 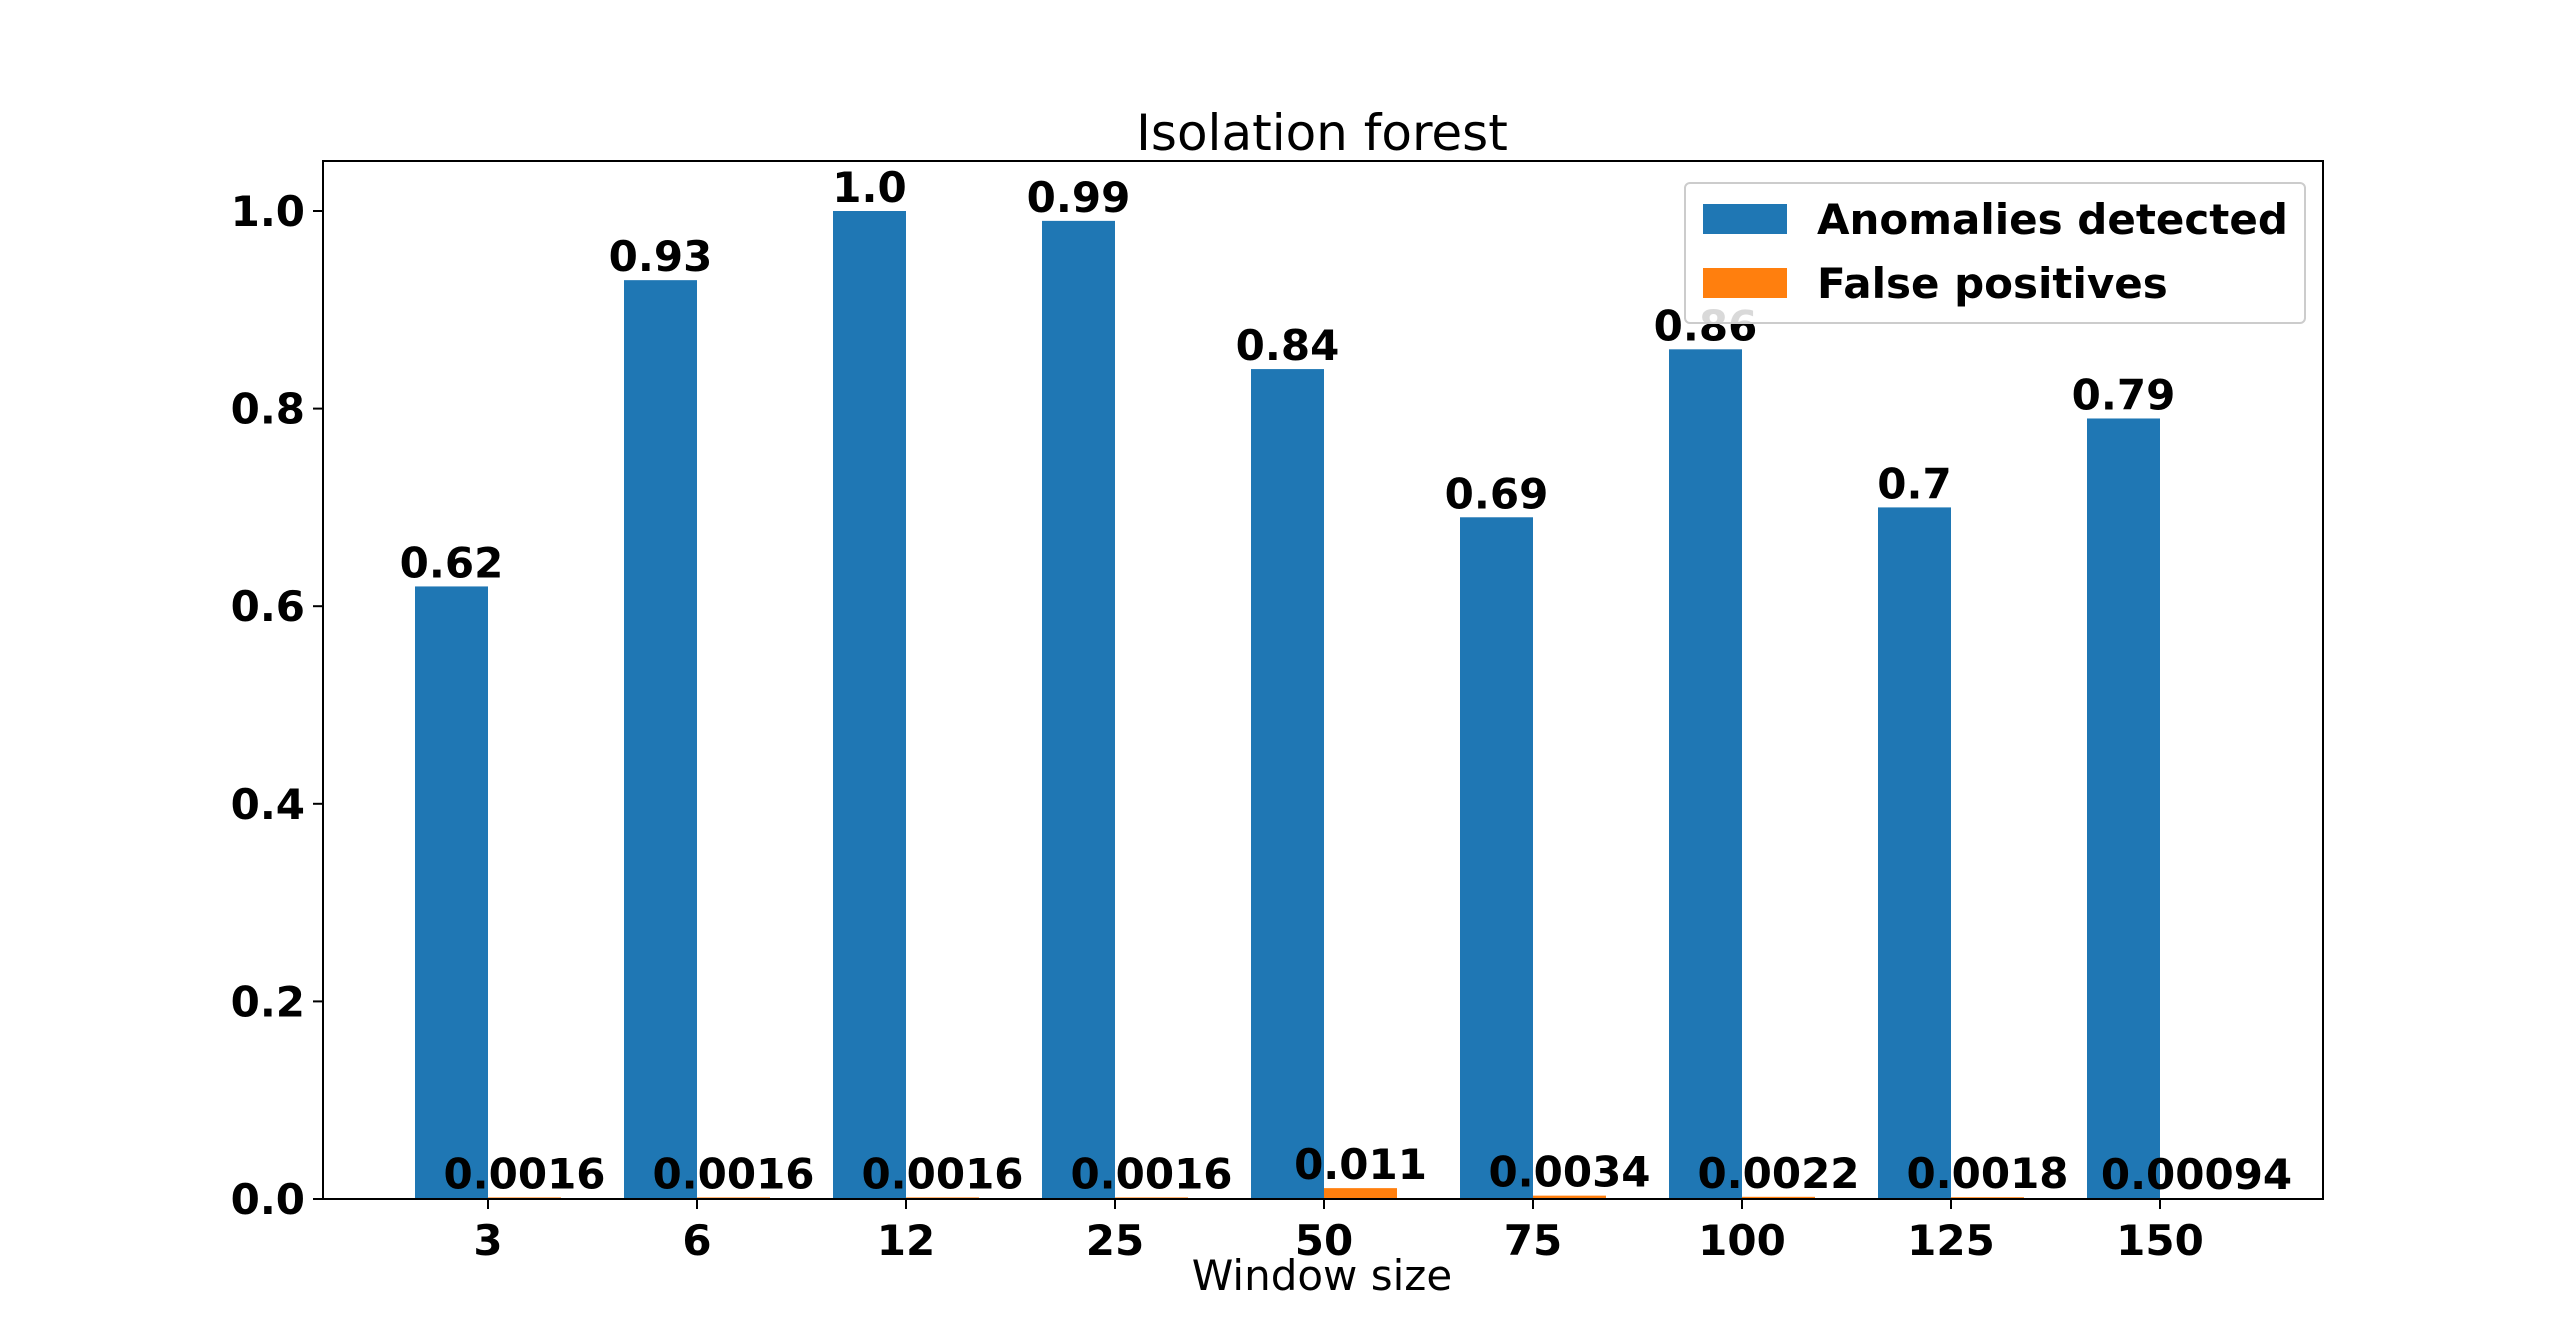 I want to click on y-axis: 0.0 0.2 0.4 0.6 0.8 1.0, so click(x=277, y=705).